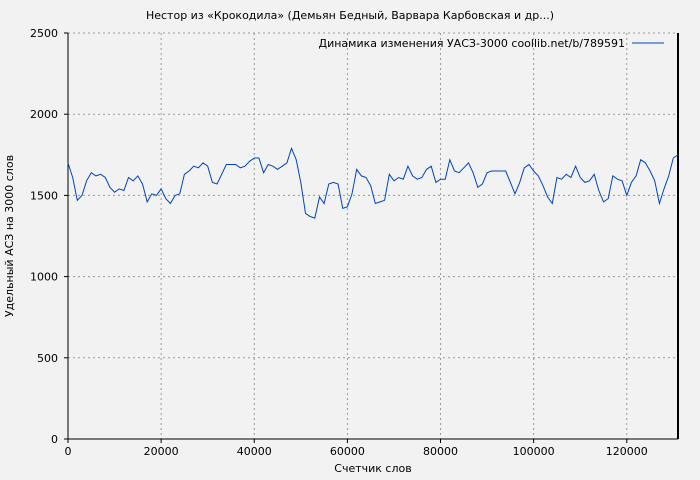  What do you see at coordinates (372, 468) in the screenshot?
I see `x-axis-label: Счетчик слов` at bounding box center [372, 468].